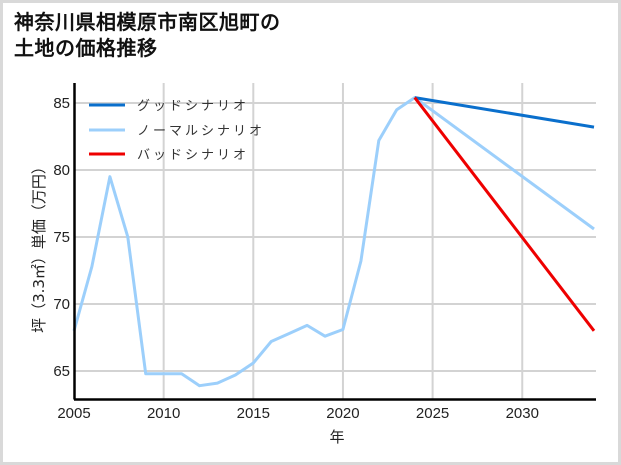 The height and width of the screenshot is (465, 621). I want to click on y-tick-labels: 65 70 75 80 85, so click(61, 237).